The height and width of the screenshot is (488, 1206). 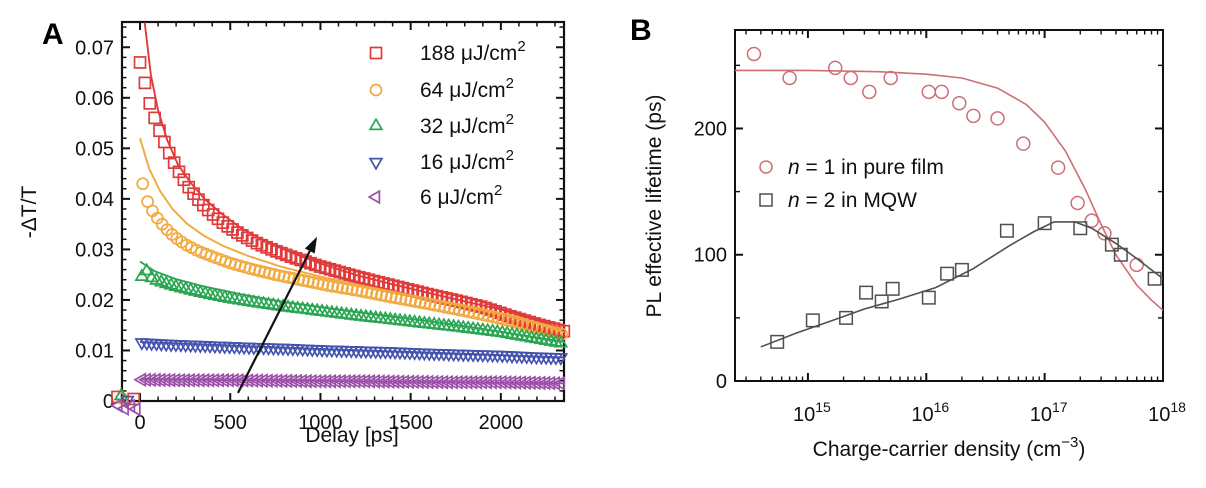 What do you see at coordinates (812, 412) in the screenshot?
I see `x-tick-label: 1015` at bounding box center [812, 412].